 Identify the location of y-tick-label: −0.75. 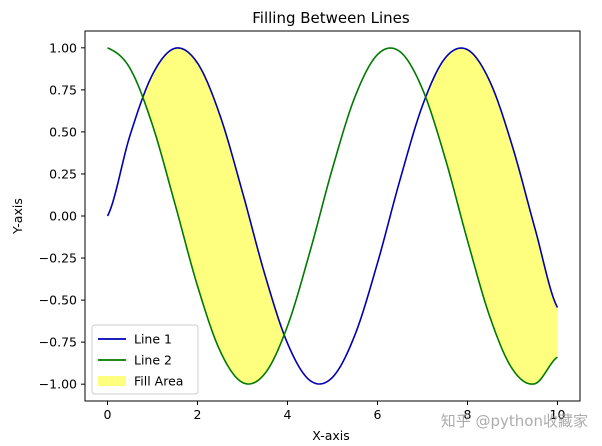
(58, 342).